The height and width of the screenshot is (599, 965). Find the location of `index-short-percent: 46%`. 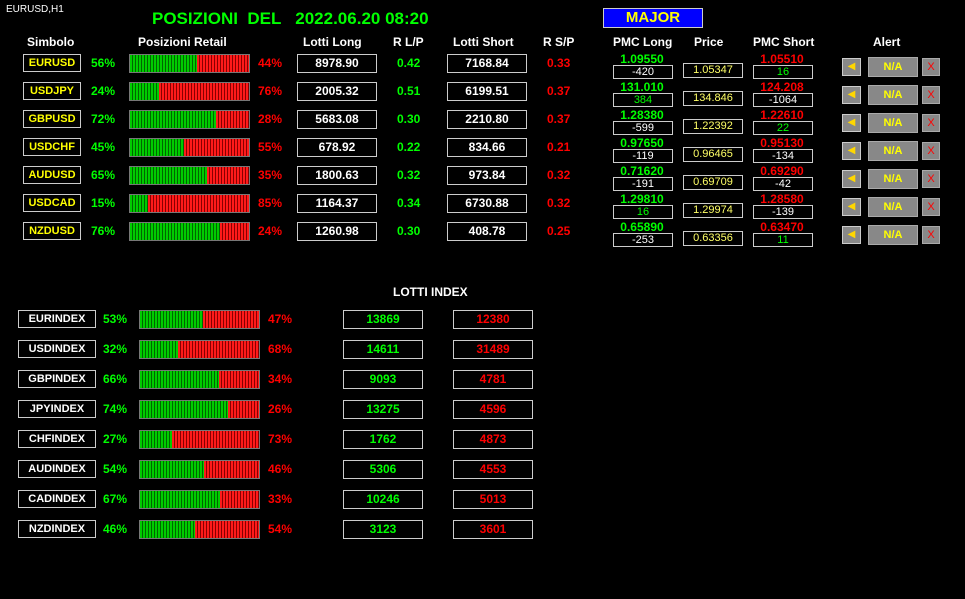

index-short-percent: 46% is located at coordinates (280, 469).